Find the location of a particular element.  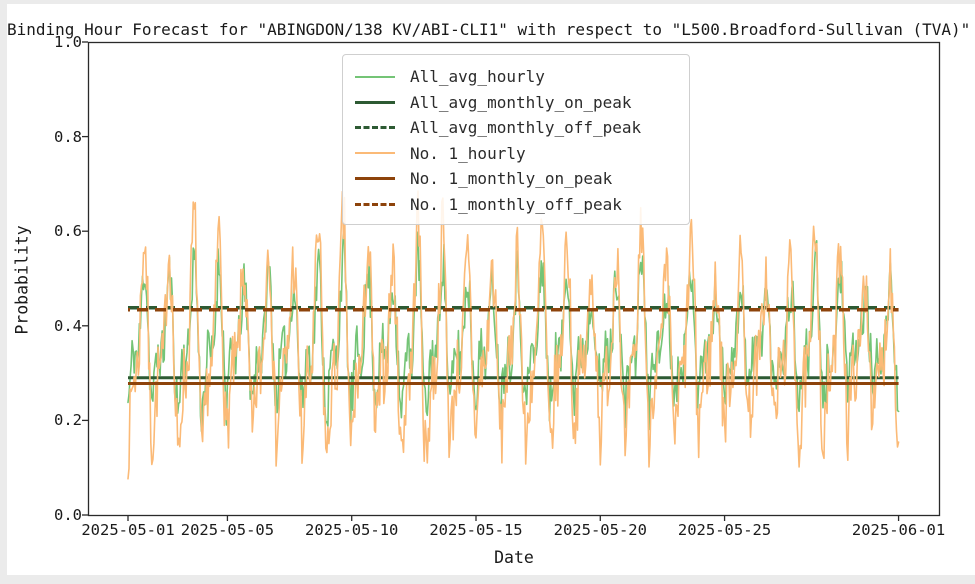

legend-label: All_avg_monthly_on_peak is located at coordinates (521, 102).